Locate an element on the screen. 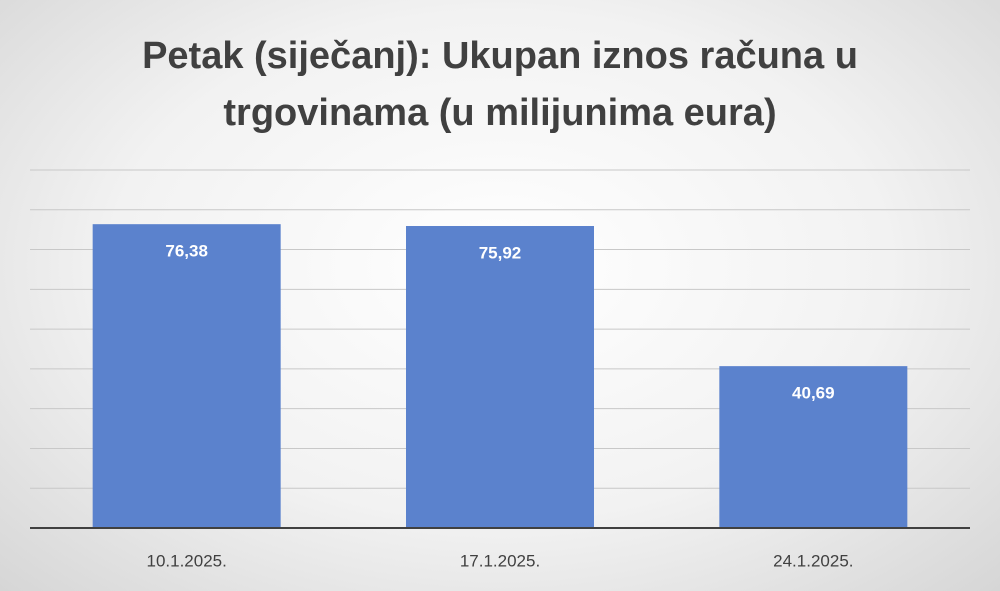  x-tick-label: 17.1.2025. is located at coordinates (500, 560).